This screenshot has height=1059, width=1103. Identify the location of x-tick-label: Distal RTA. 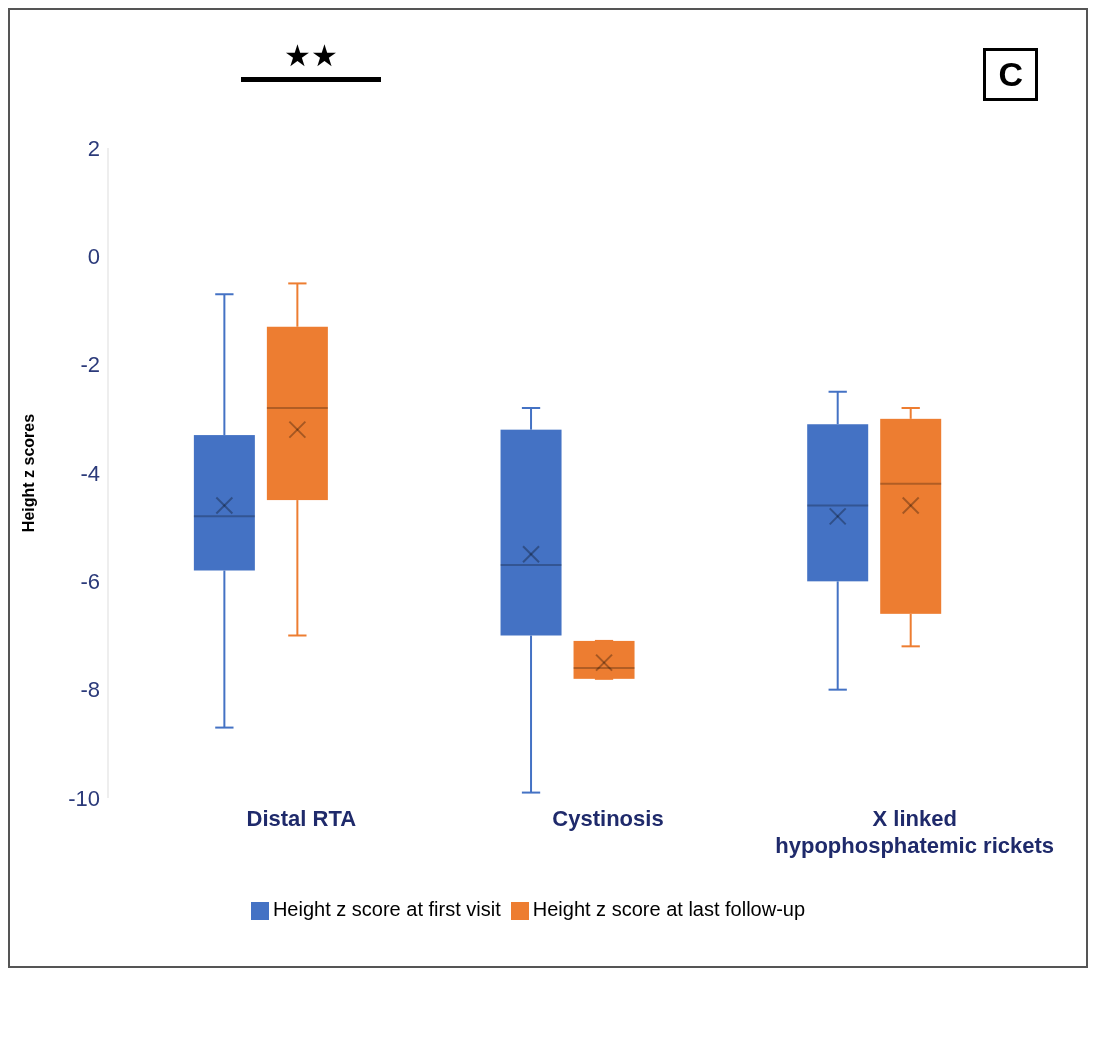
(301, 818).